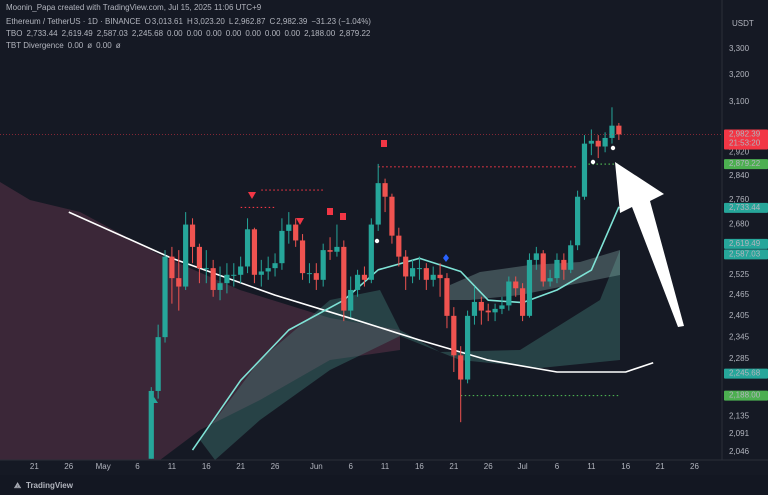 This screenshot has height=495, width=768. I want to click on x-tick-label: Jun, so click(316, 466).